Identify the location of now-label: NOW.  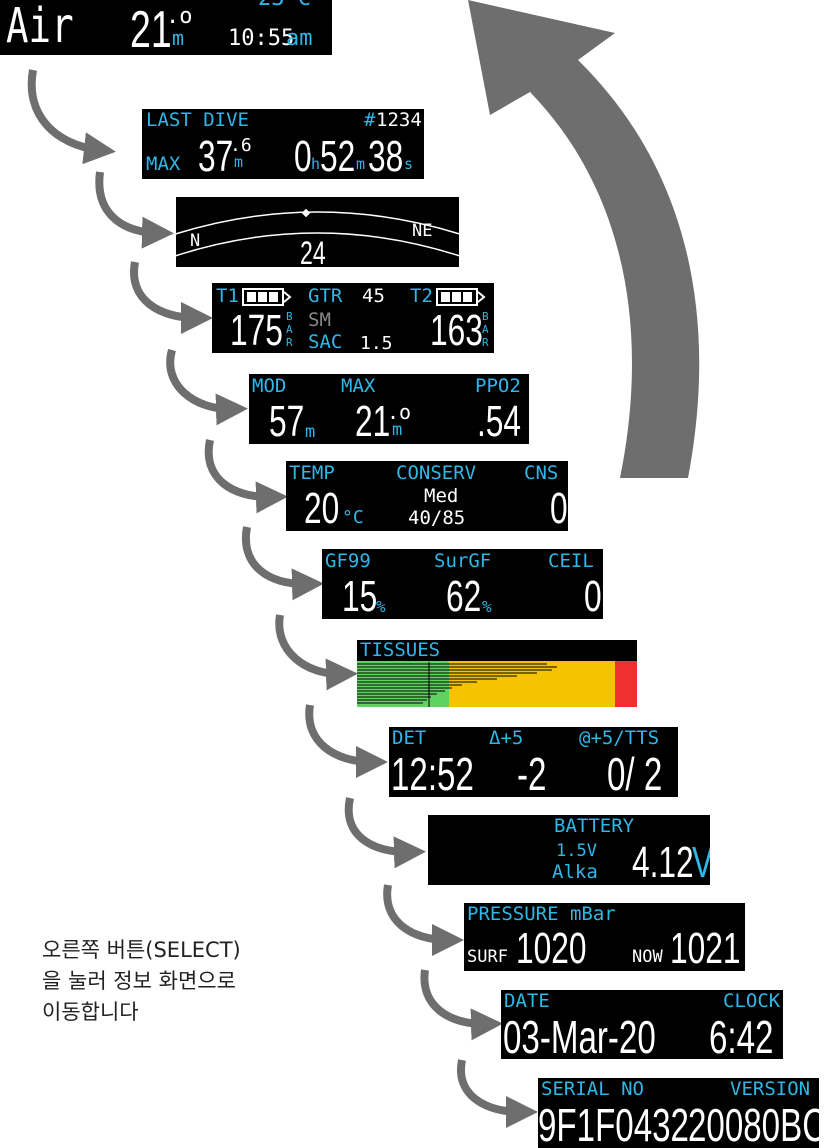
(647, 957).